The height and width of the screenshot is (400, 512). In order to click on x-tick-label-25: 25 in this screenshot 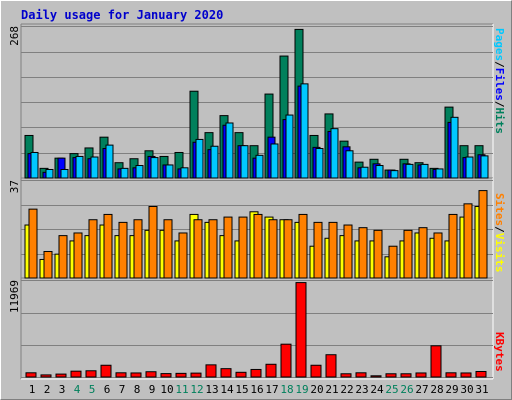, I will do `click(391, 389)`.